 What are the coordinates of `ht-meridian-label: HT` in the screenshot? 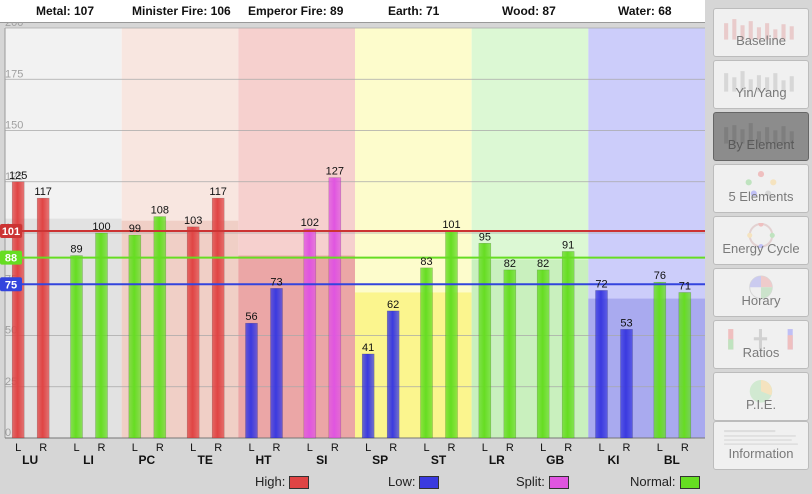 It's located at (264, 460).